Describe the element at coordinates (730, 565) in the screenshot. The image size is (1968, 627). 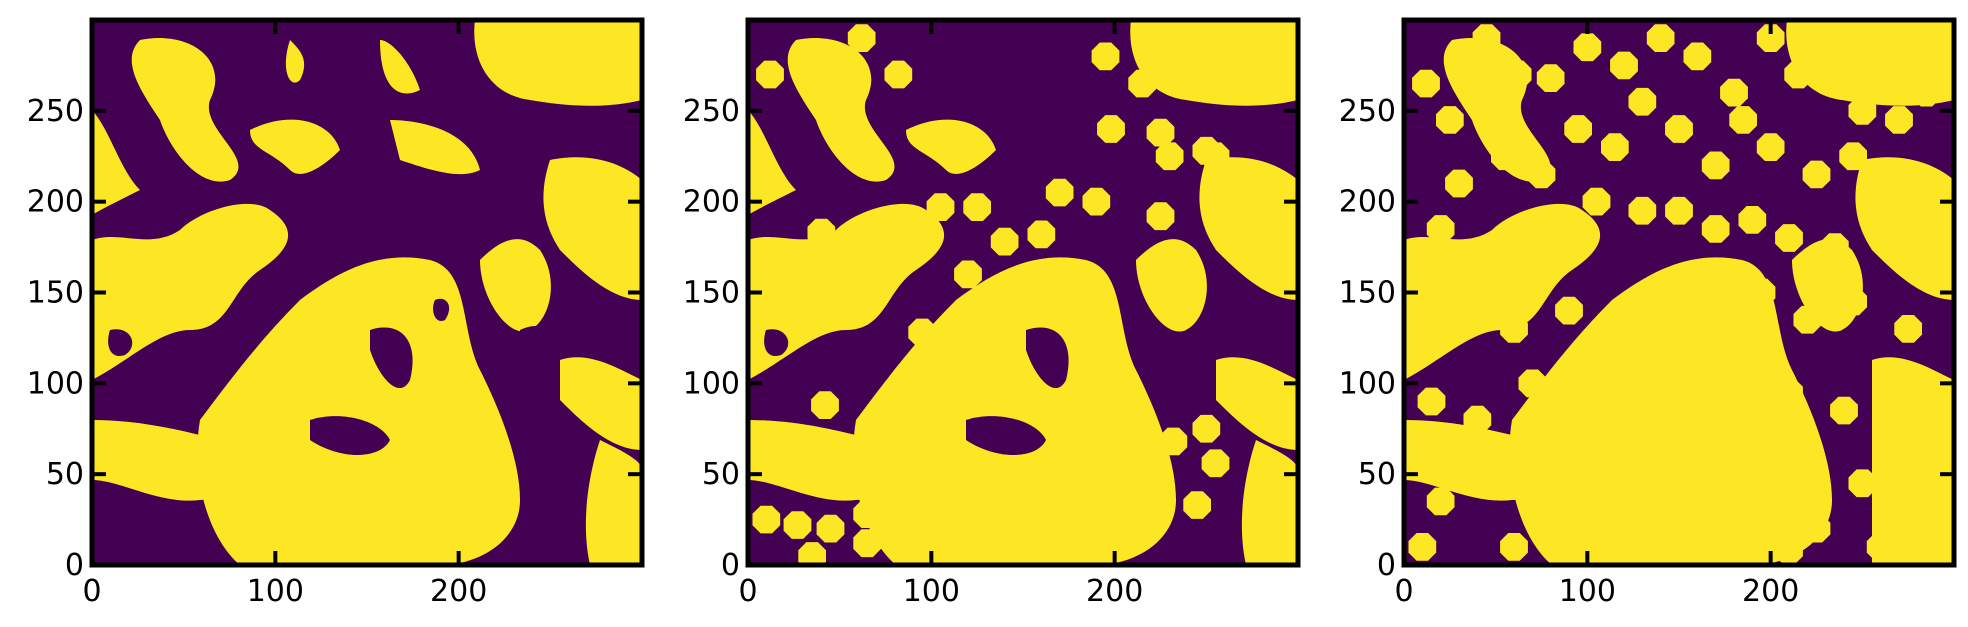
I see `panel-2-ytick-label: 0` at that location.